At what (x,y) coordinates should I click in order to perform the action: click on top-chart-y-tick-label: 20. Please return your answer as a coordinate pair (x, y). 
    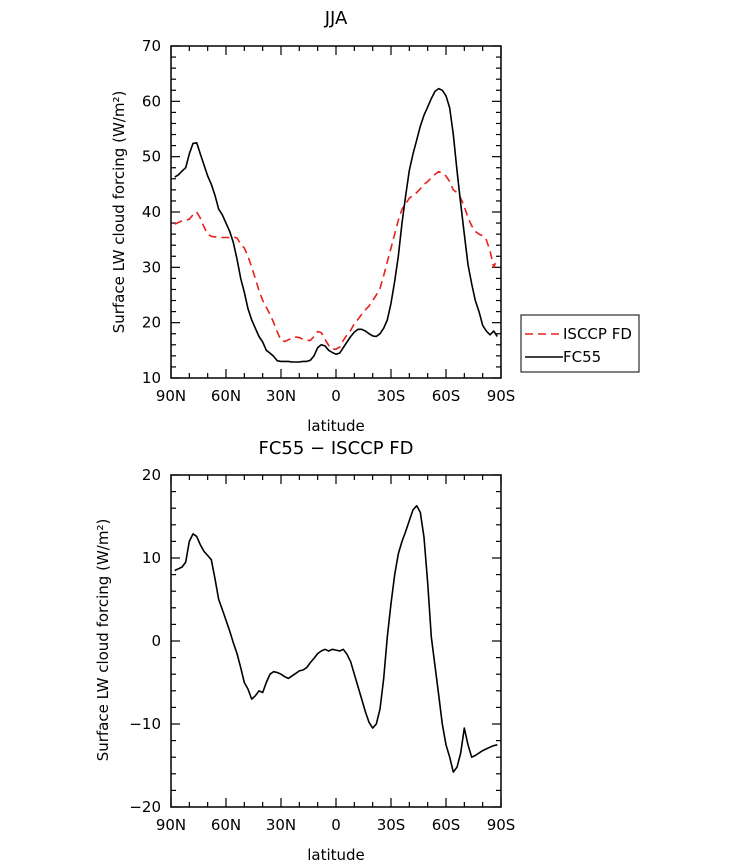
    Looking at the image, I should click on (151, 323).